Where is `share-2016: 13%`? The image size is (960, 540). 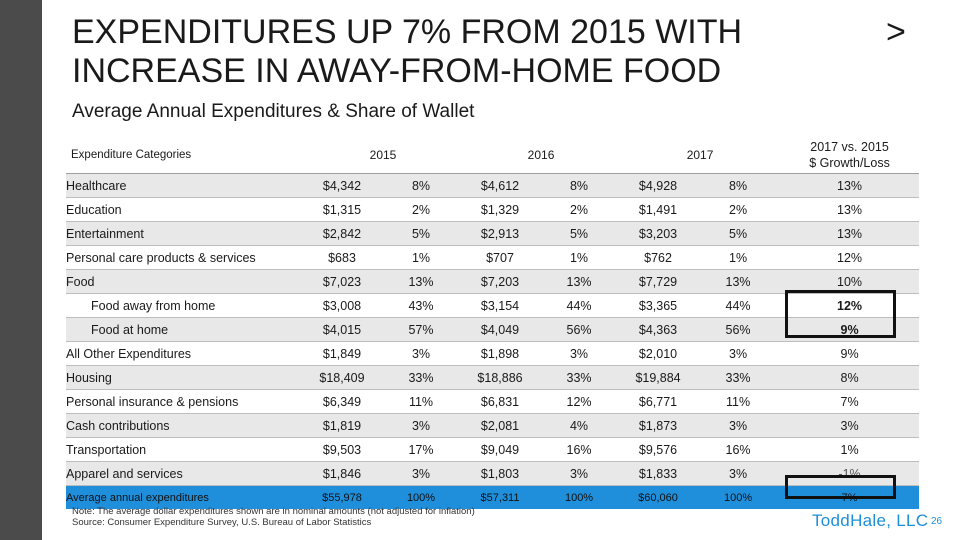
share-2016: 13% is located at coordinates (579, 281).